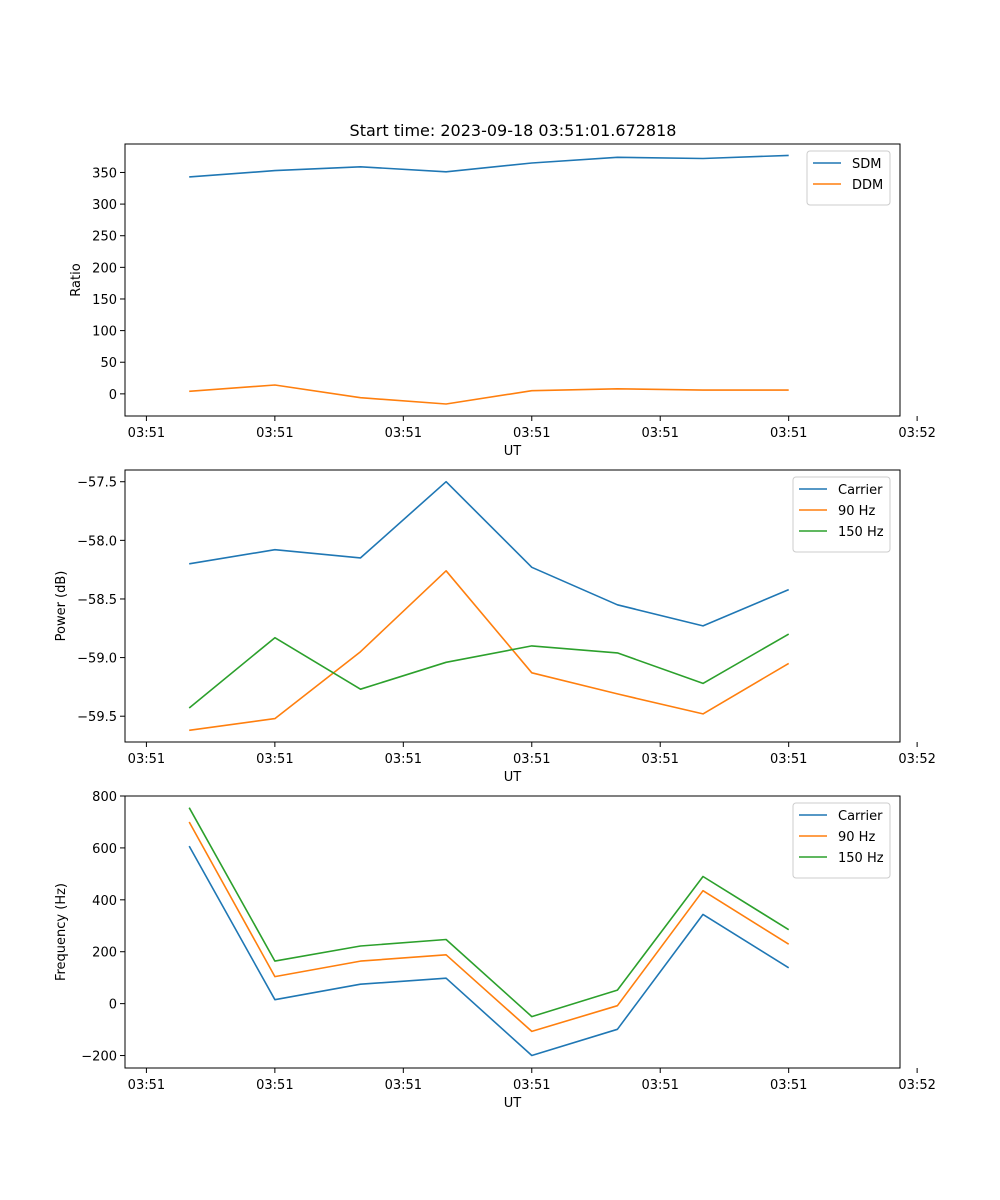 This screenshot has height=1200, width=1000. I want to click on frequency-series-90-hz-line, so click(489, 927).